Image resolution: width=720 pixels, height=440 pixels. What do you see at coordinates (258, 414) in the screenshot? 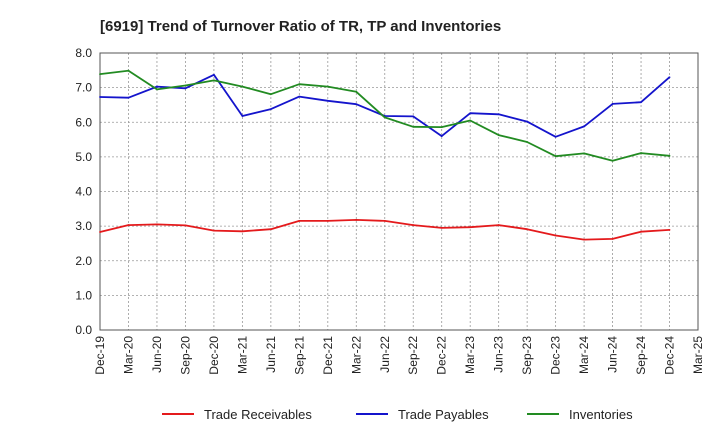
I see `legend-label: Trade Receivables` at bounding box center [258, 414].